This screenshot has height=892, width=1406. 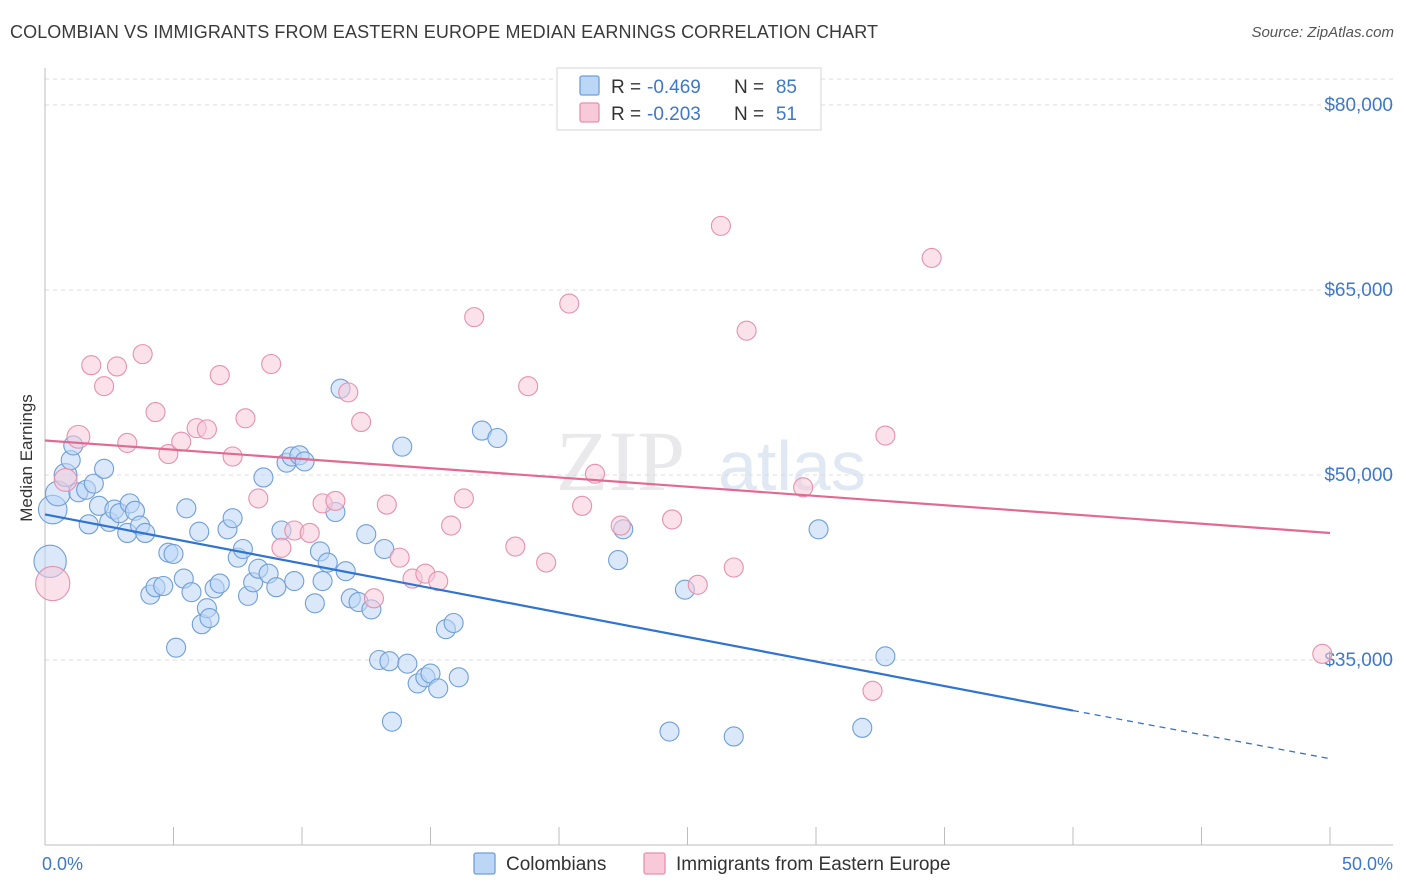 What do you see at coordinates (786, 87) in the screenshot?
I see `stats-legend-n-value-colombians: 85` at bounding box center [786, 87].